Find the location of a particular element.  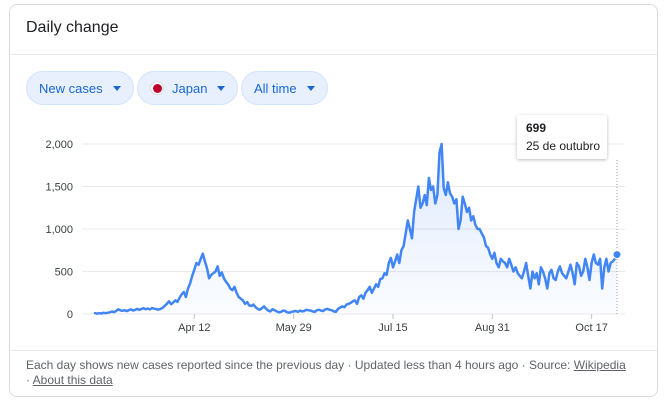

y-tick-label: 500 is located at coordinates (64, 273).